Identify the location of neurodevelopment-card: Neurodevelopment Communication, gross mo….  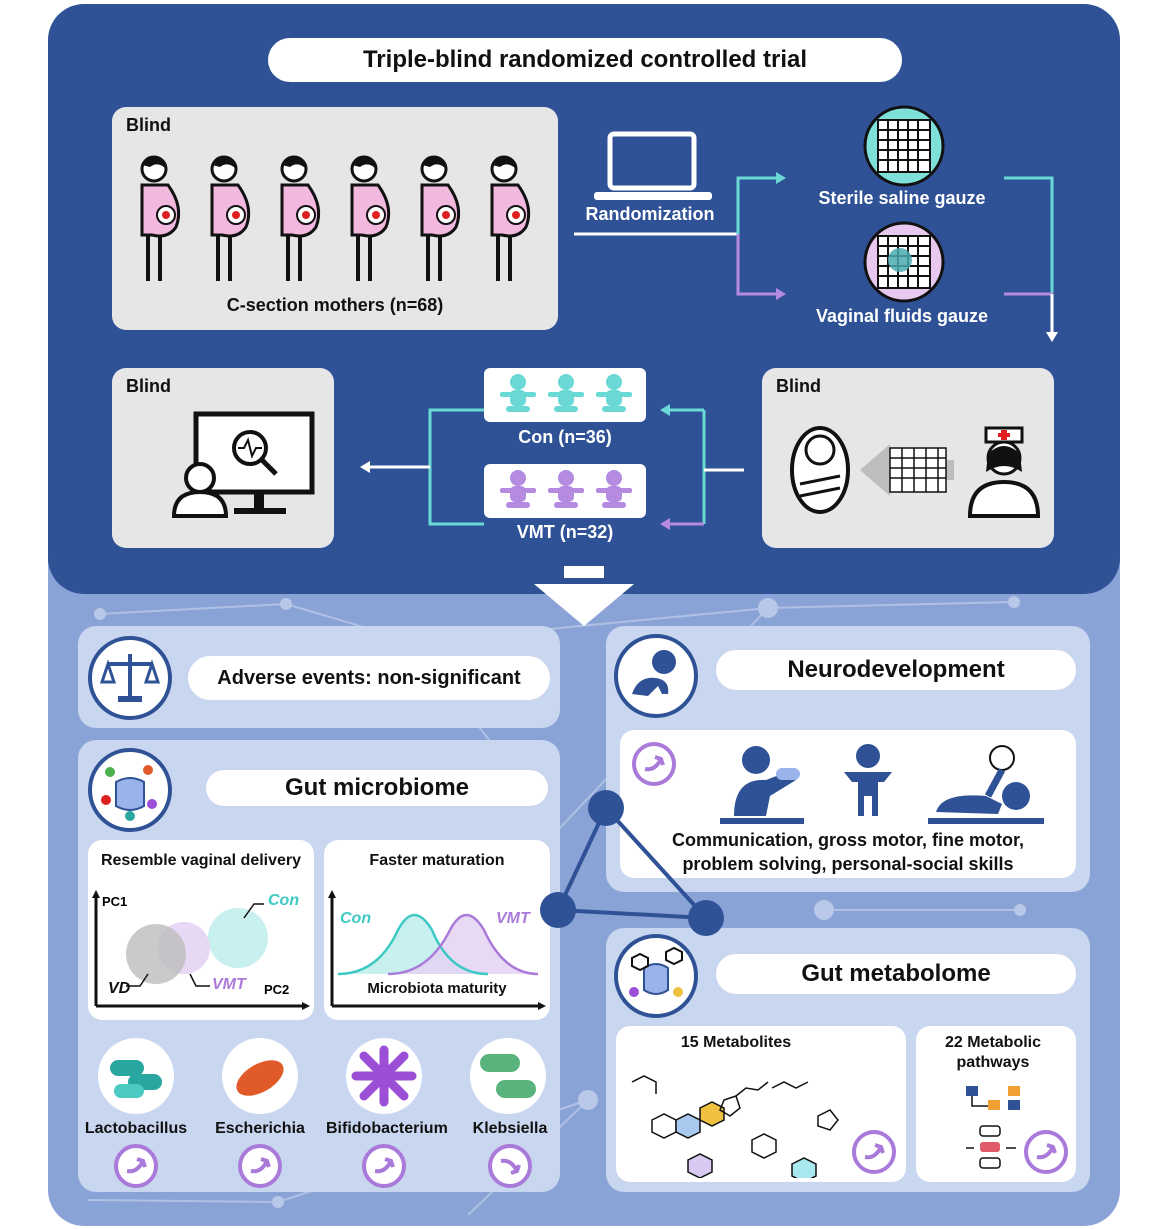
(848, 759).